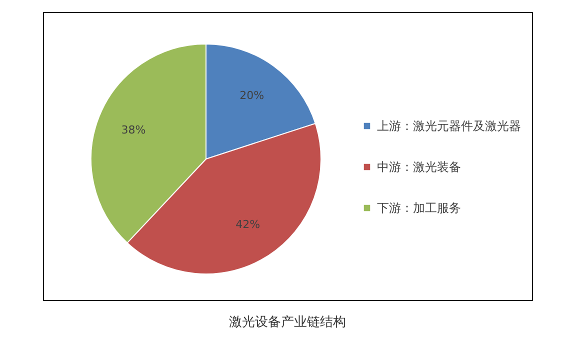 The image size is (570, 338). What do you see at coordinates (133, 129) in the screenshot?
I see `data-label: 38%` at bounding box center [133, 129].